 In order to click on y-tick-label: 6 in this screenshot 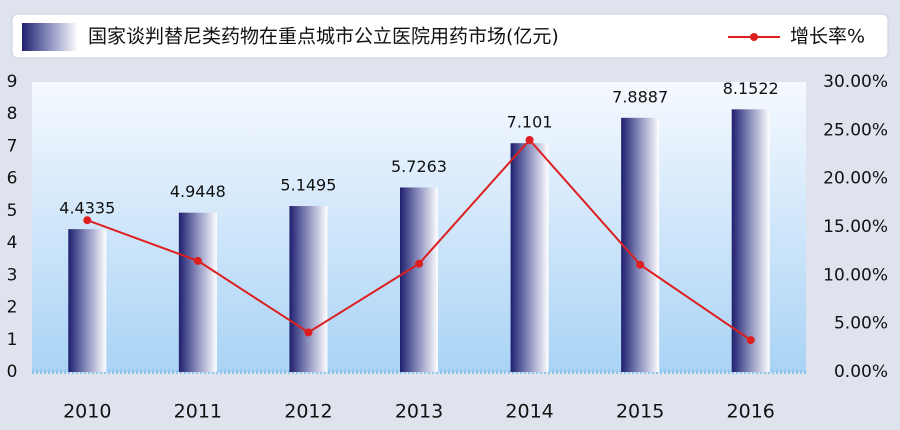, I will do `click(12, 179)`.